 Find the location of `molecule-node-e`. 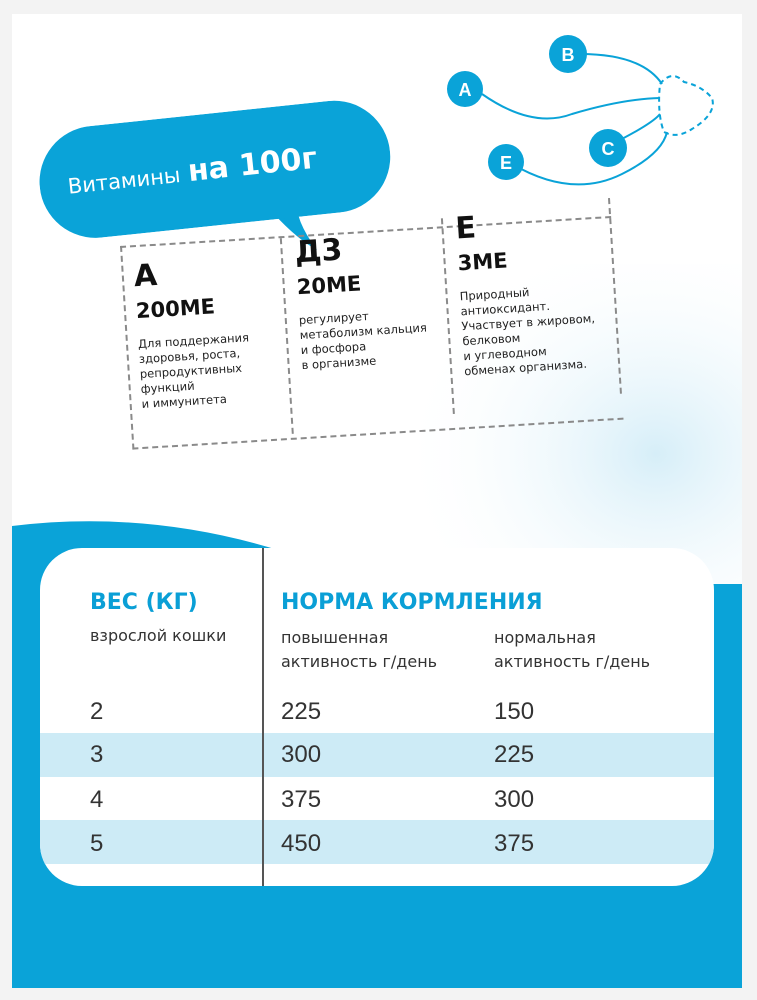

molecule-node-e is located at coordinates (506, 162).